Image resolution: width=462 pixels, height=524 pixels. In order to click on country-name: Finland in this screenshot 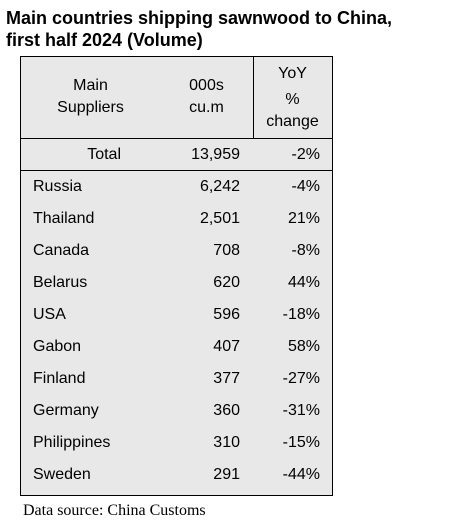, I will do `click(59, 378)`.